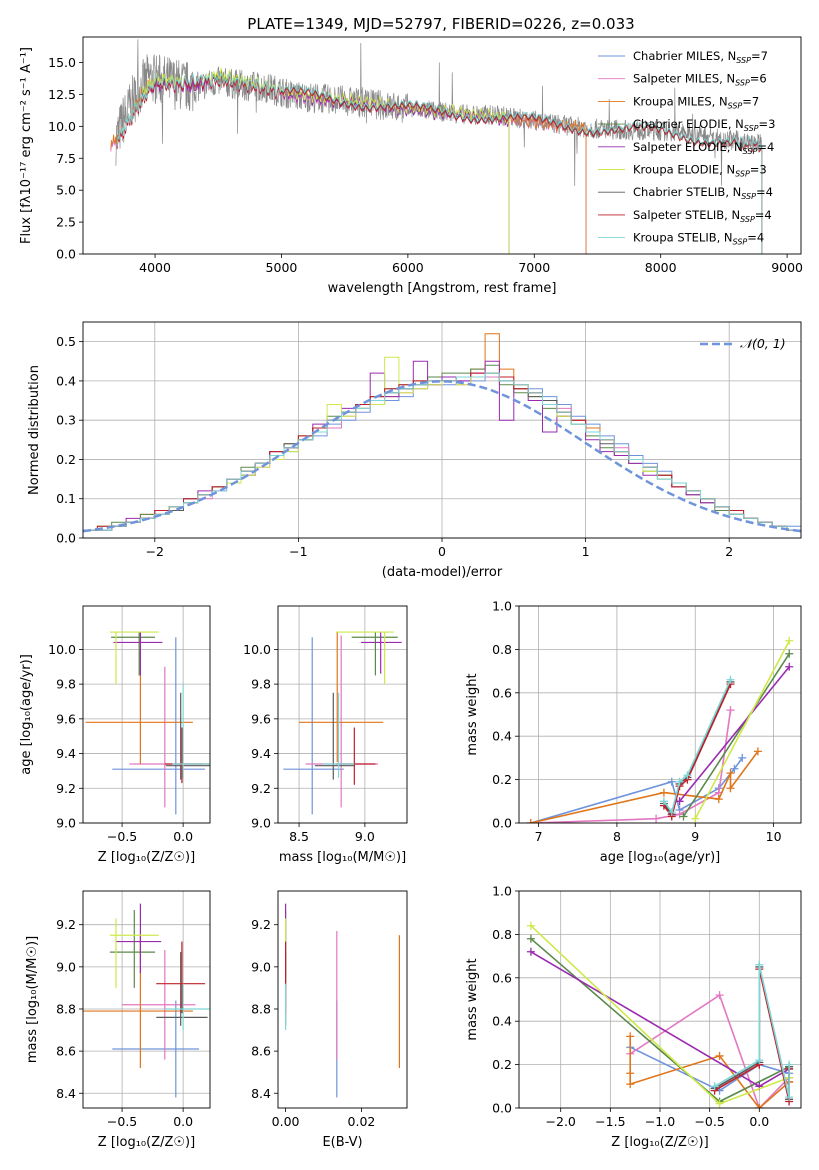 The image size is (819, 1170). Describe the element at coordinates (502, 736) in the screenshot. I see `weight_vs_age-ytick-label: 0.4` at that location.